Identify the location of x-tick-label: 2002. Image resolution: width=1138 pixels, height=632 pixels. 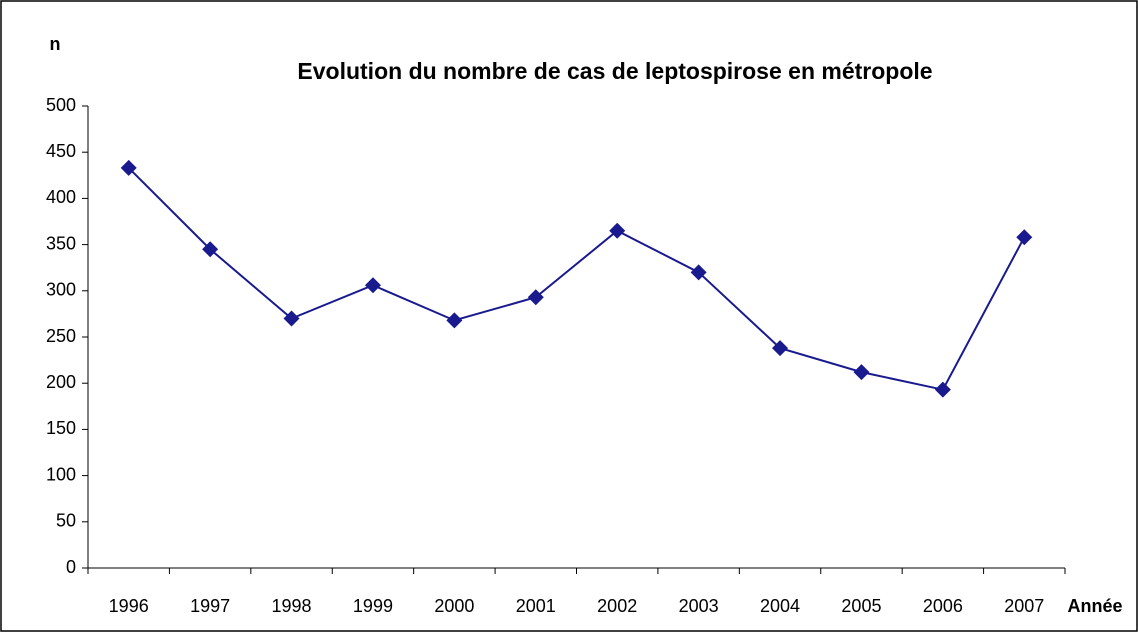
(617, 606).